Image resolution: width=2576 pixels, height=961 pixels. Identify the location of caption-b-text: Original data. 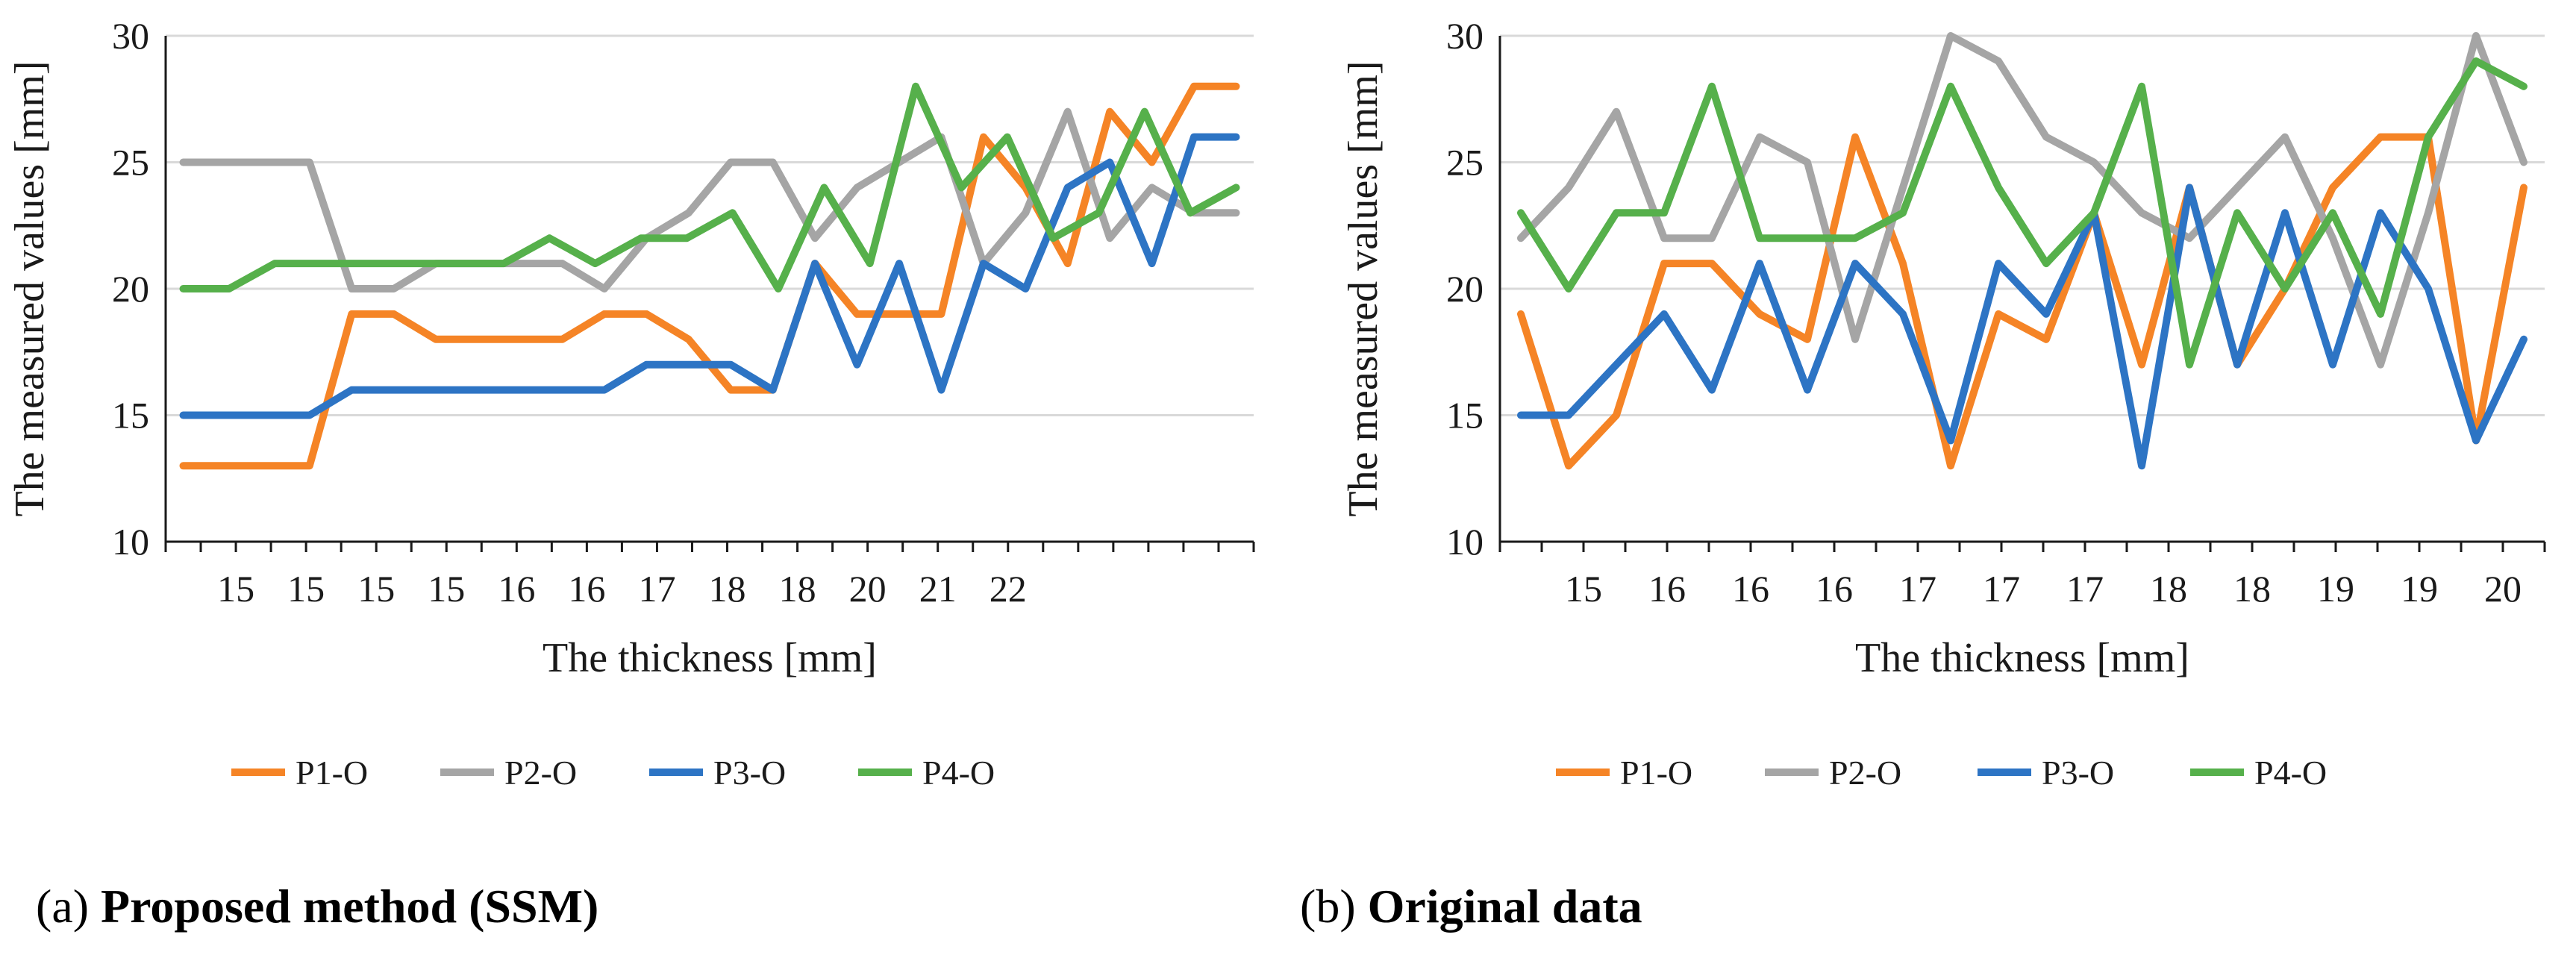
(1504, 906).